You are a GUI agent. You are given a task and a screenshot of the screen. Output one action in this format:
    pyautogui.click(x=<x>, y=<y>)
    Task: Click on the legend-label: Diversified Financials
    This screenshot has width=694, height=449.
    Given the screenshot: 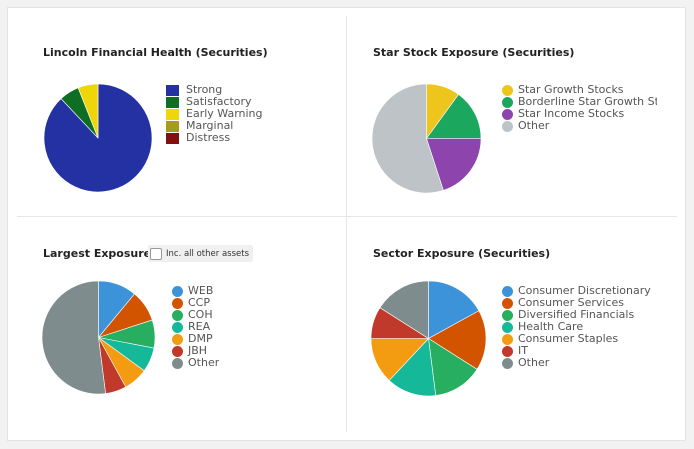 What is the action you would take?
    pyautogui.click(x=576, y=315)
    